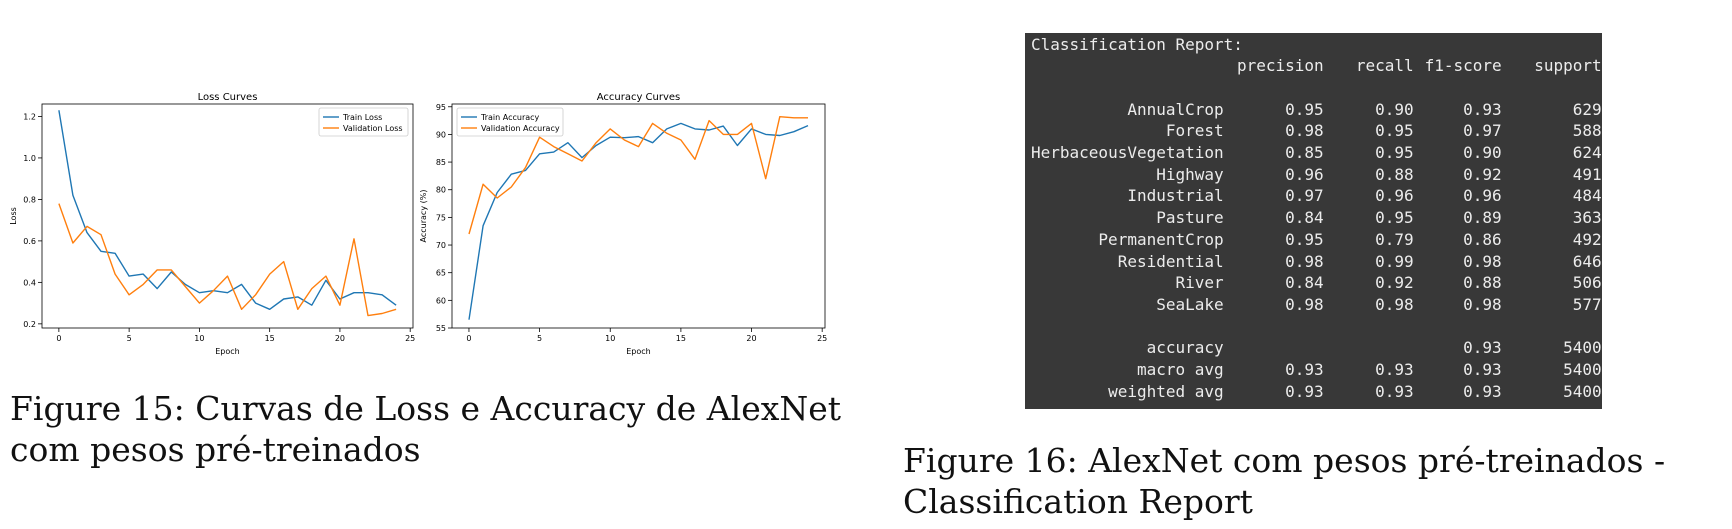 The image size is (1732, 529). Describe the element at coordinates (1175, 196) in the screenshot. I see `report-cell-label: Industrial` at that location.